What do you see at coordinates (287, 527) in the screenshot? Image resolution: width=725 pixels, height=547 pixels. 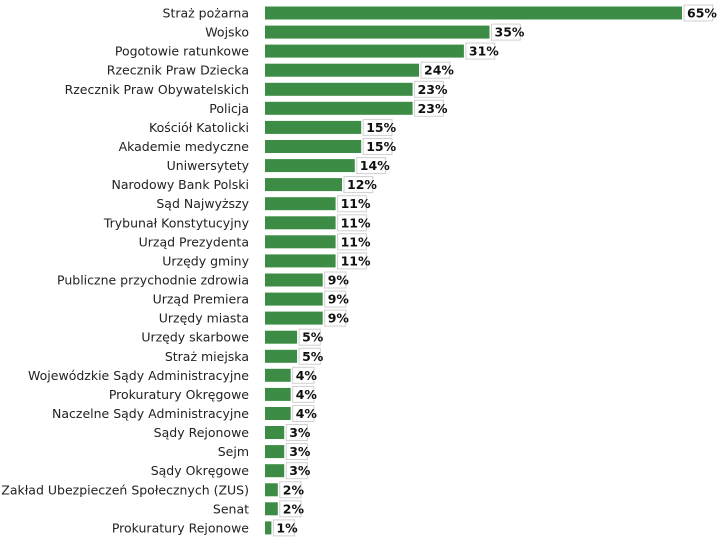 I see `value-label: 1%` at bounding box center [287, 527].